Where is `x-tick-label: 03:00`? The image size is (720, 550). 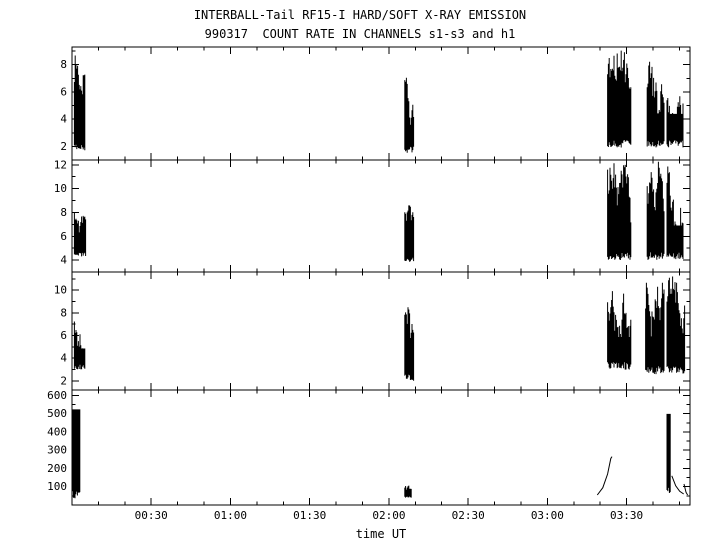 x-tick-label: 03:00 is located at coordinates (547, 515).